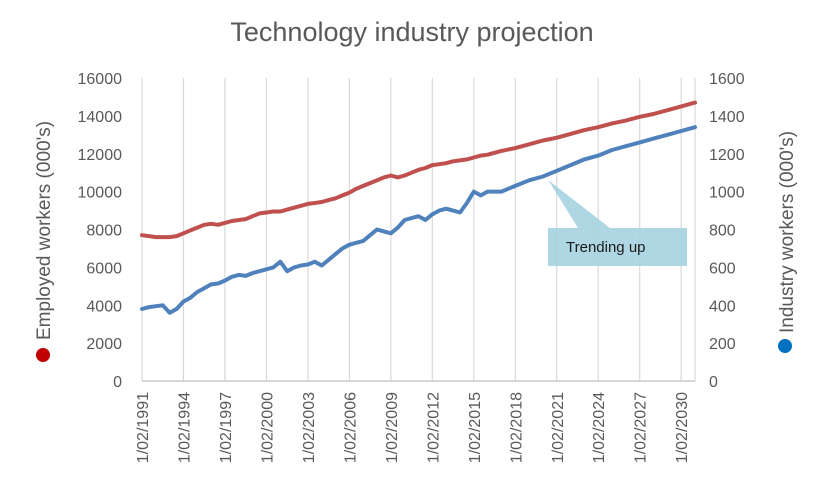 This screenshot has width=819, height=499. Describe the element at coordinates (722, 306) in the screenshot. I see `right-tick-label: 400` at that location.